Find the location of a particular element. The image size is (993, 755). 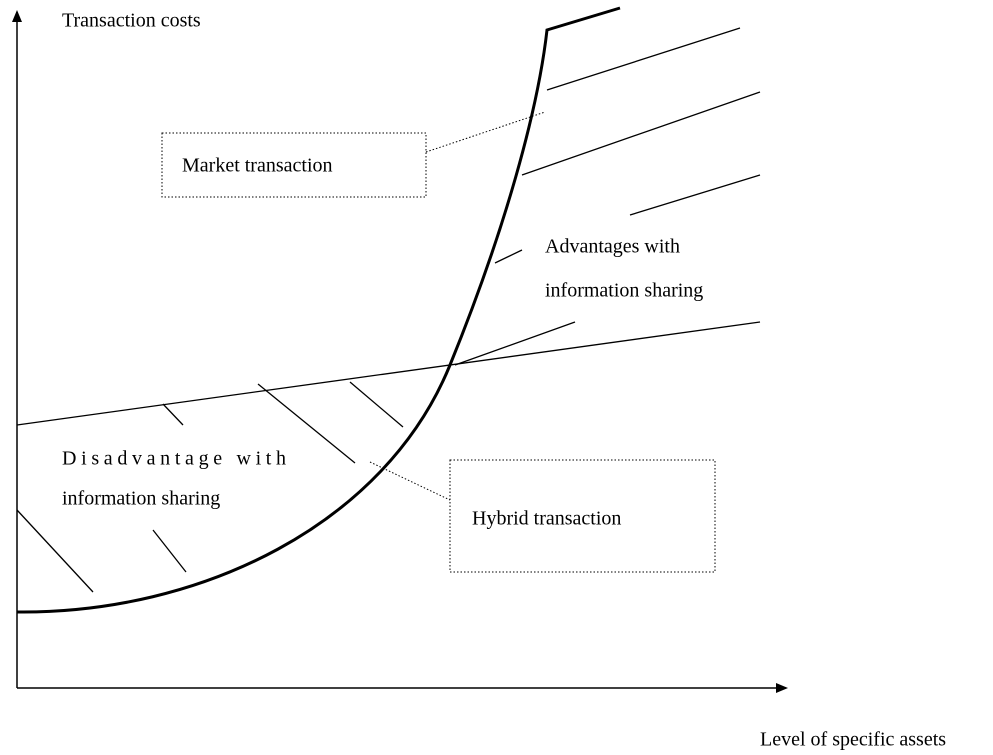

market-box is located at coordinates (294, 165).